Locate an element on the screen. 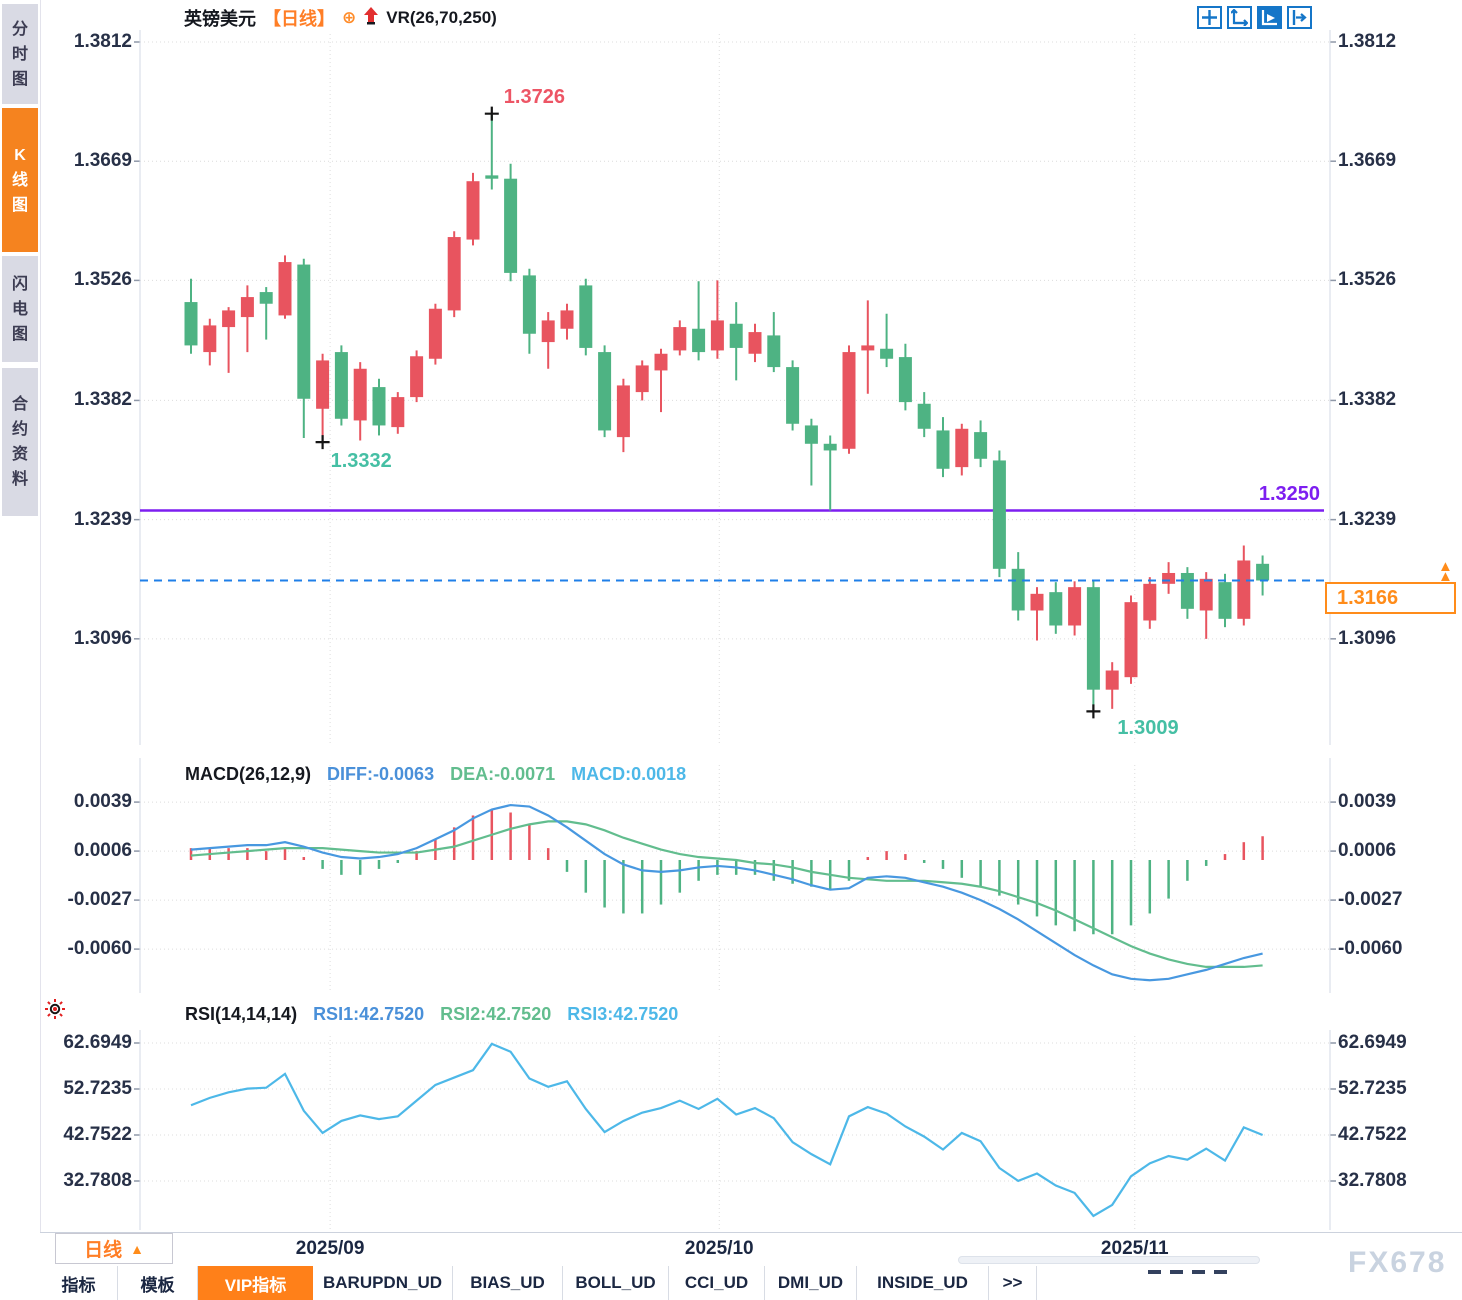 The height and width of the screenshot is (1300, 1462). sidebar-tab-1: 分时图 is located at coordinates (20, 54).